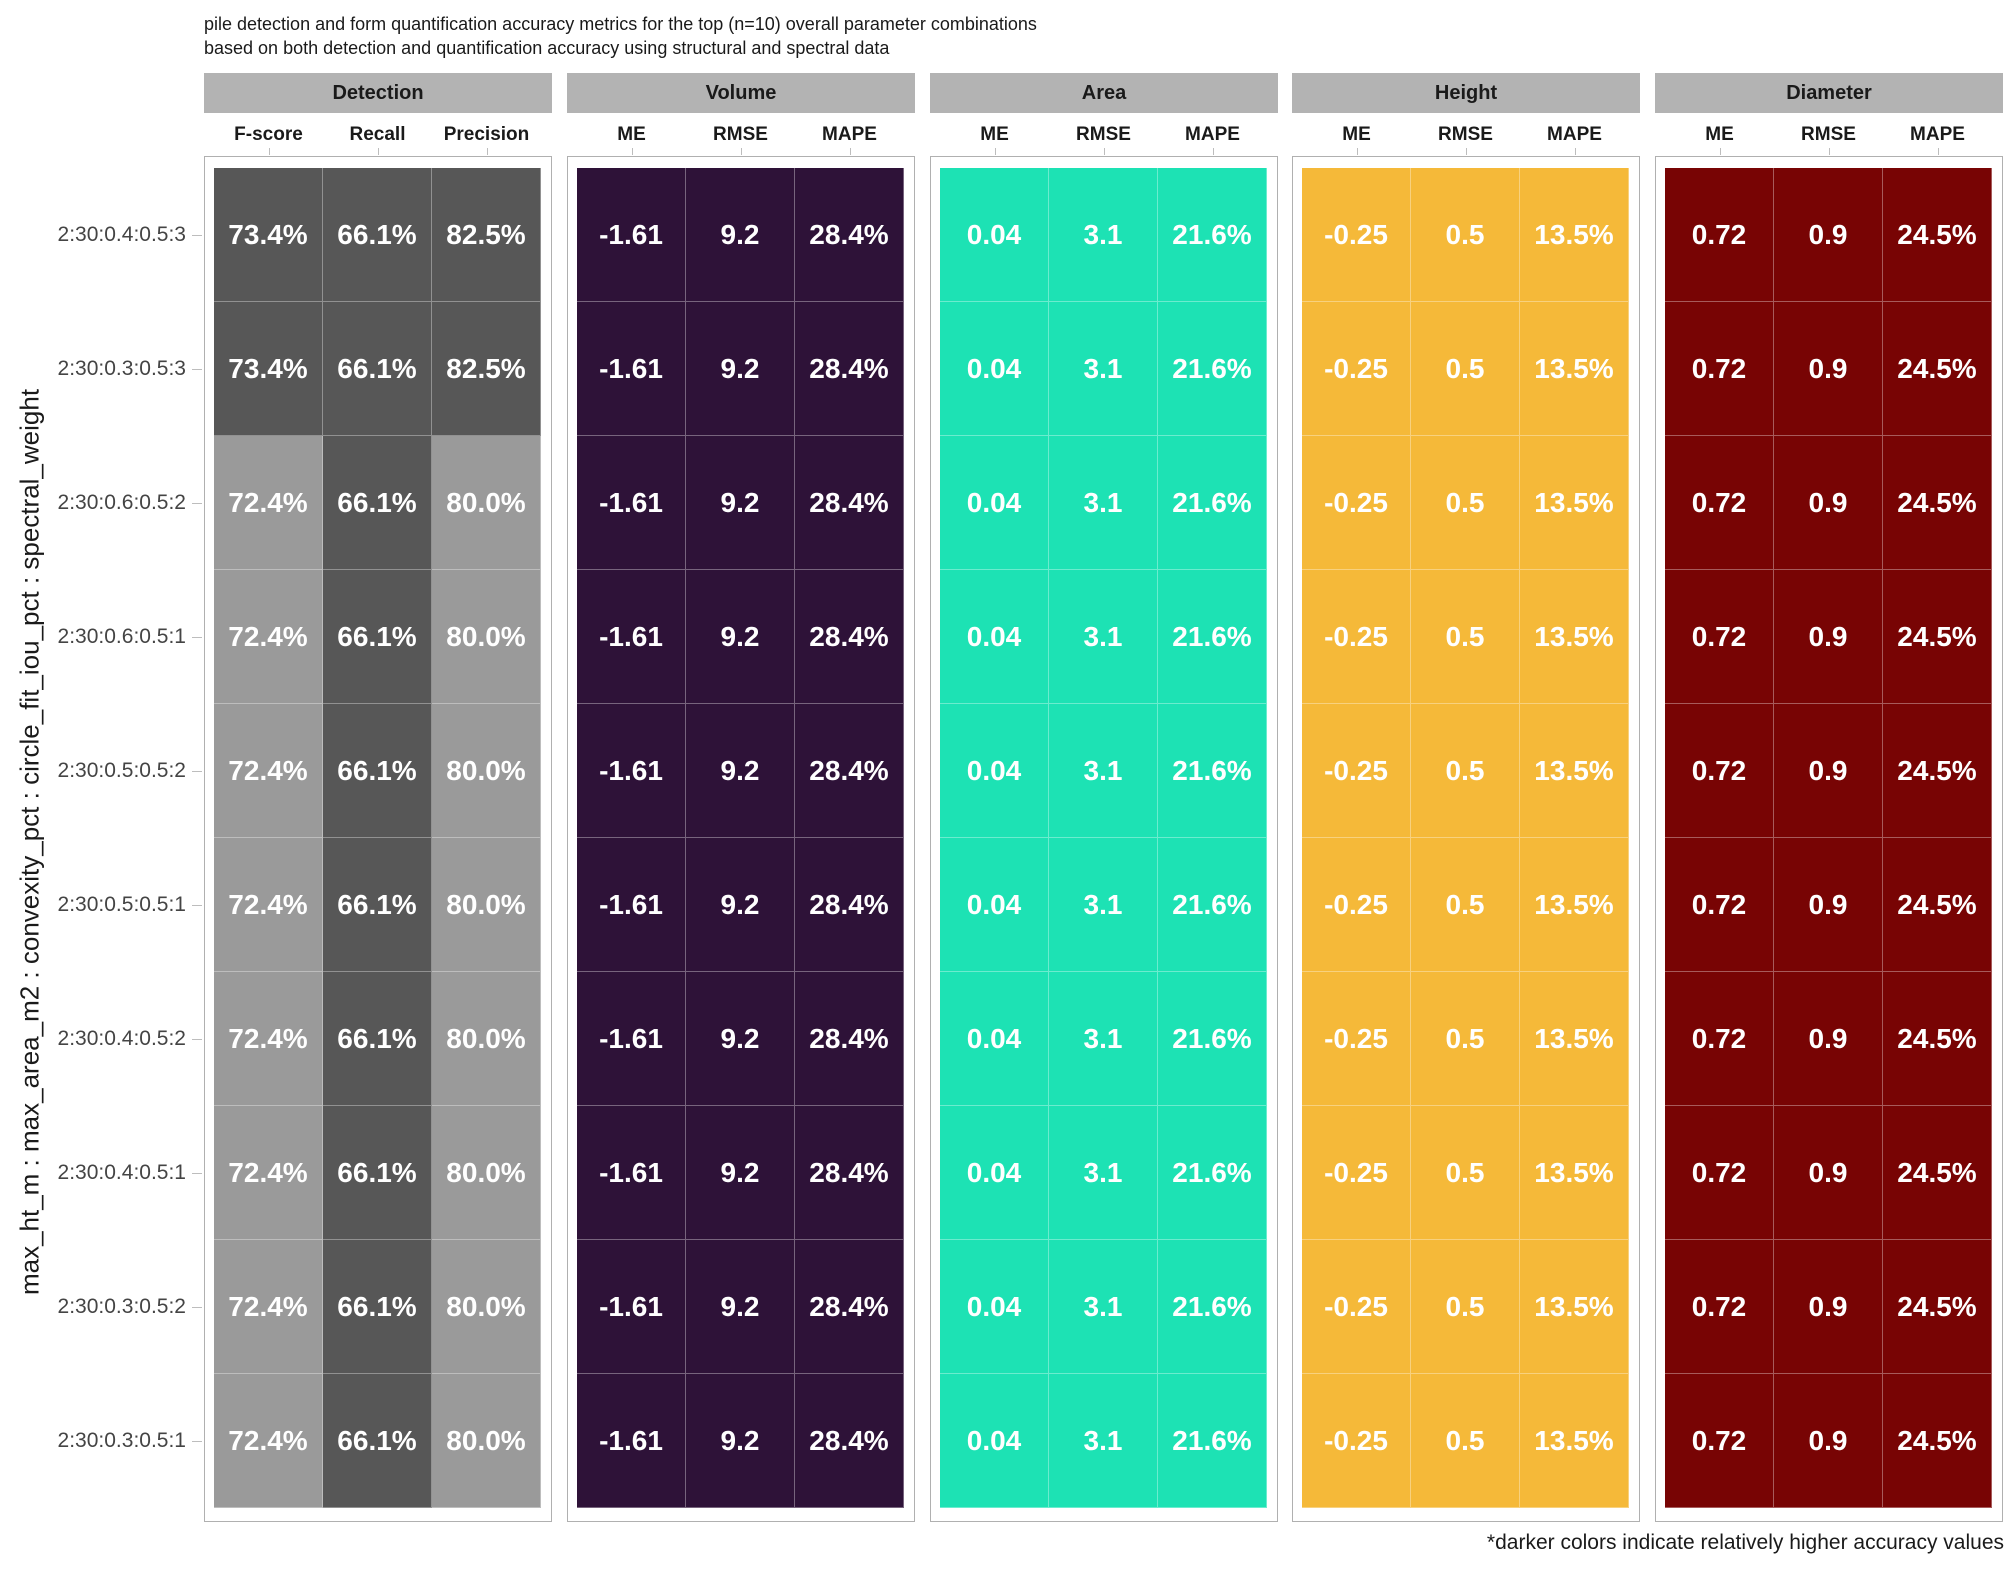 The height and width of the screenshot is (1574, 2016). I want to click on y-tick-label: 2:30:0.4:0.5:3, so click(121, 234).